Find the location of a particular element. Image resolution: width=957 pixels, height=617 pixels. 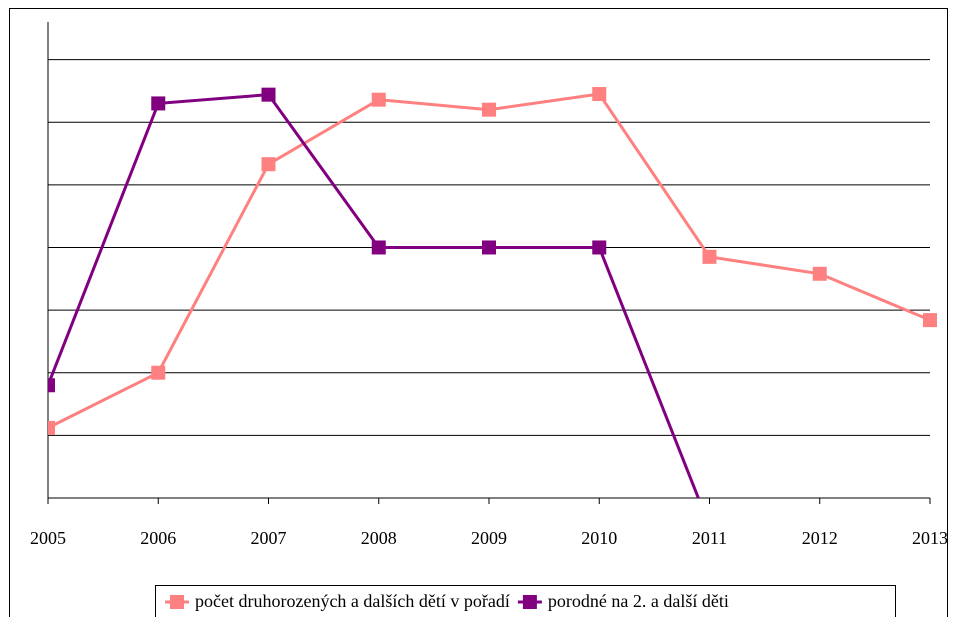

x-tick-label: 2009 is located at coordinates (489, 538).